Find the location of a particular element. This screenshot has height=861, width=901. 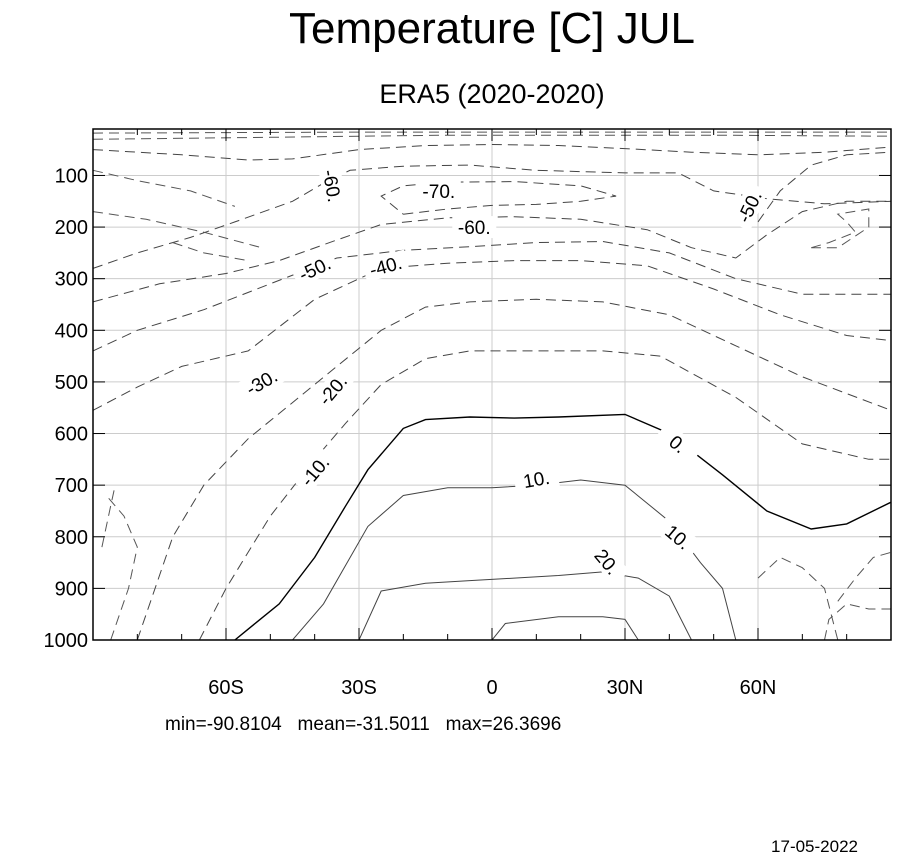

y-tick-label: 500 is located at coordinates (71, 383).